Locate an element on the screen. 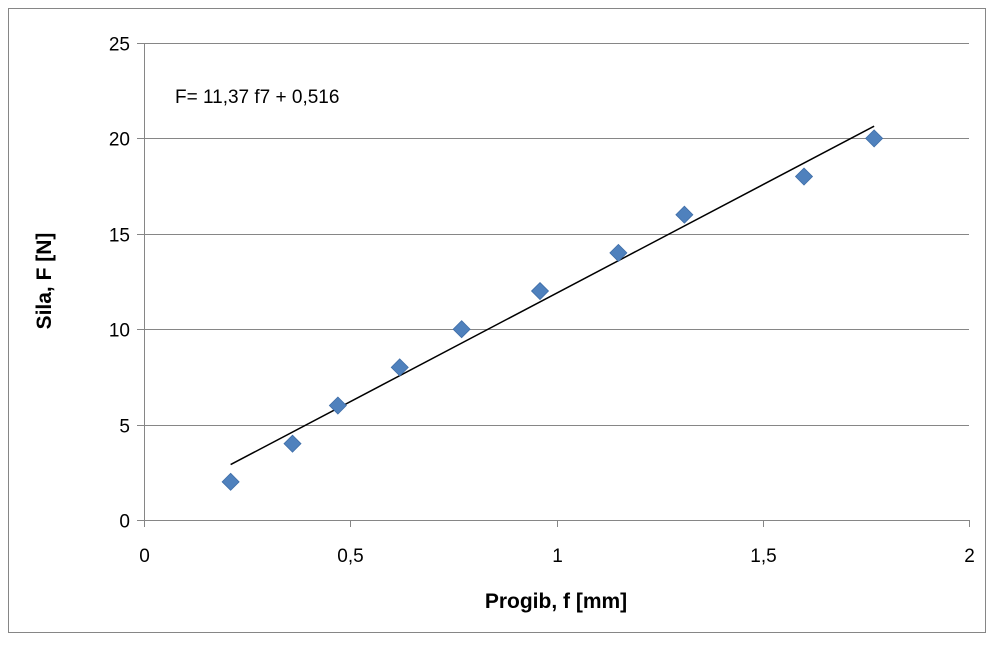  y-tick-label: 15 is located at coordinates (119, 236).